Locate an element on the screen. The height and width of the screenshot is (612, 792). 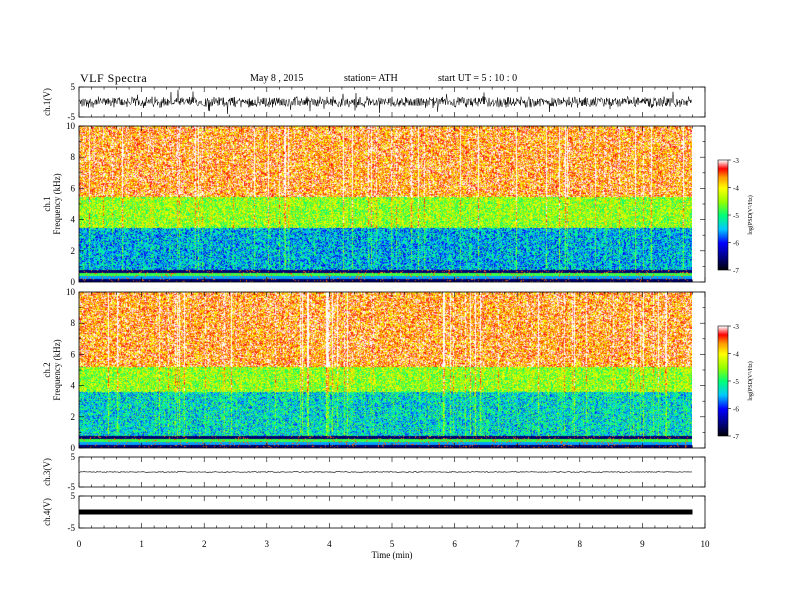
ch4-waveform-ylabel: ch.4(V) is located at coordinates (47, 512).